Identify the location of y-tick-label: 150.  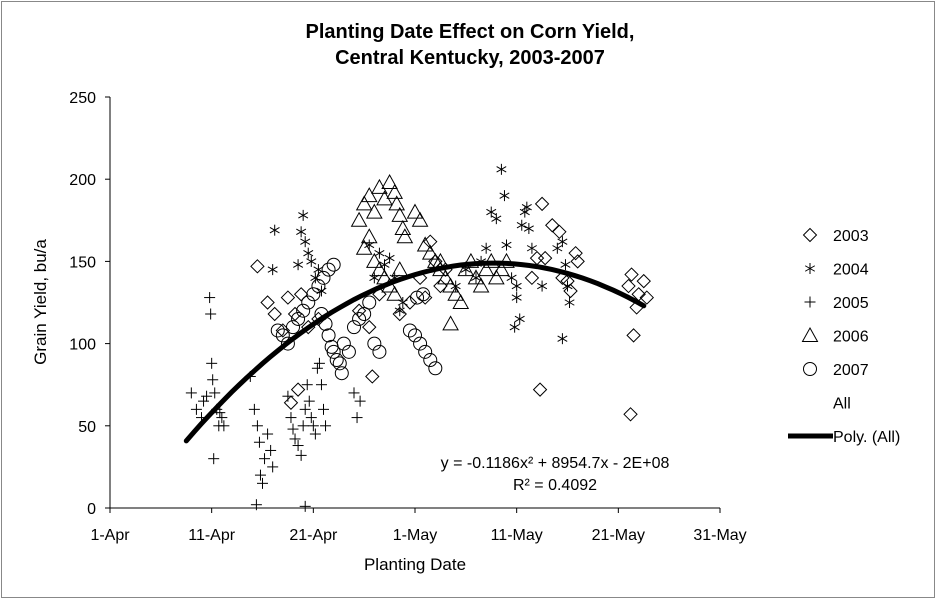
(82, 262).